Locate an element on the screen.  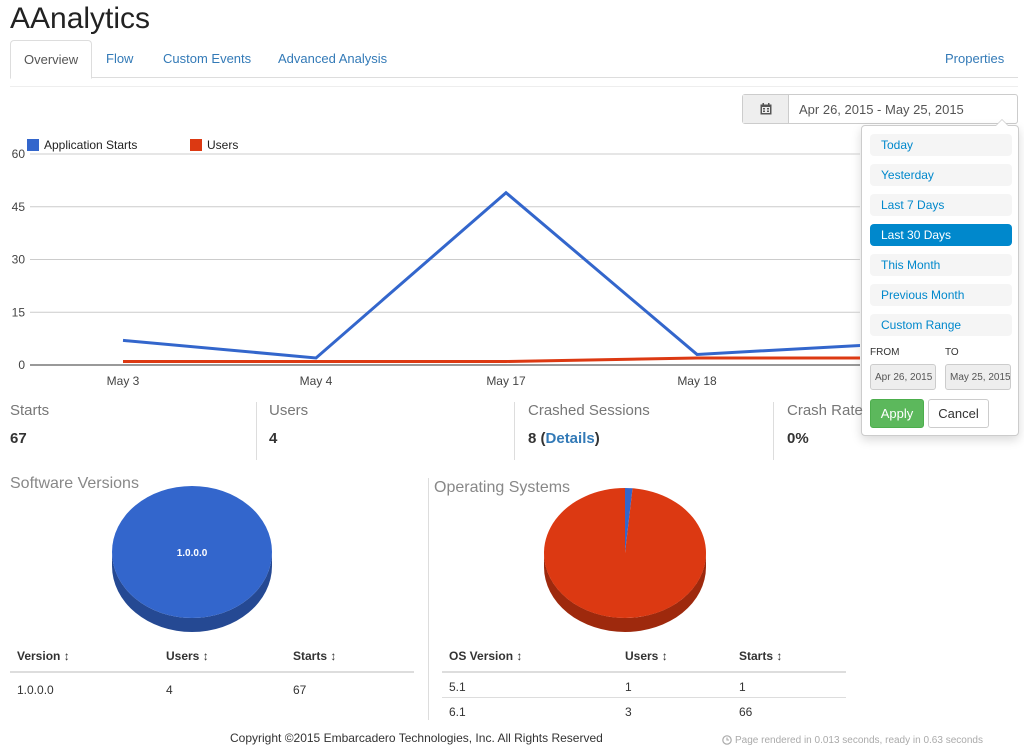
software-versions-pie: 1.0.0.0 is located at coordinates (192, 559).